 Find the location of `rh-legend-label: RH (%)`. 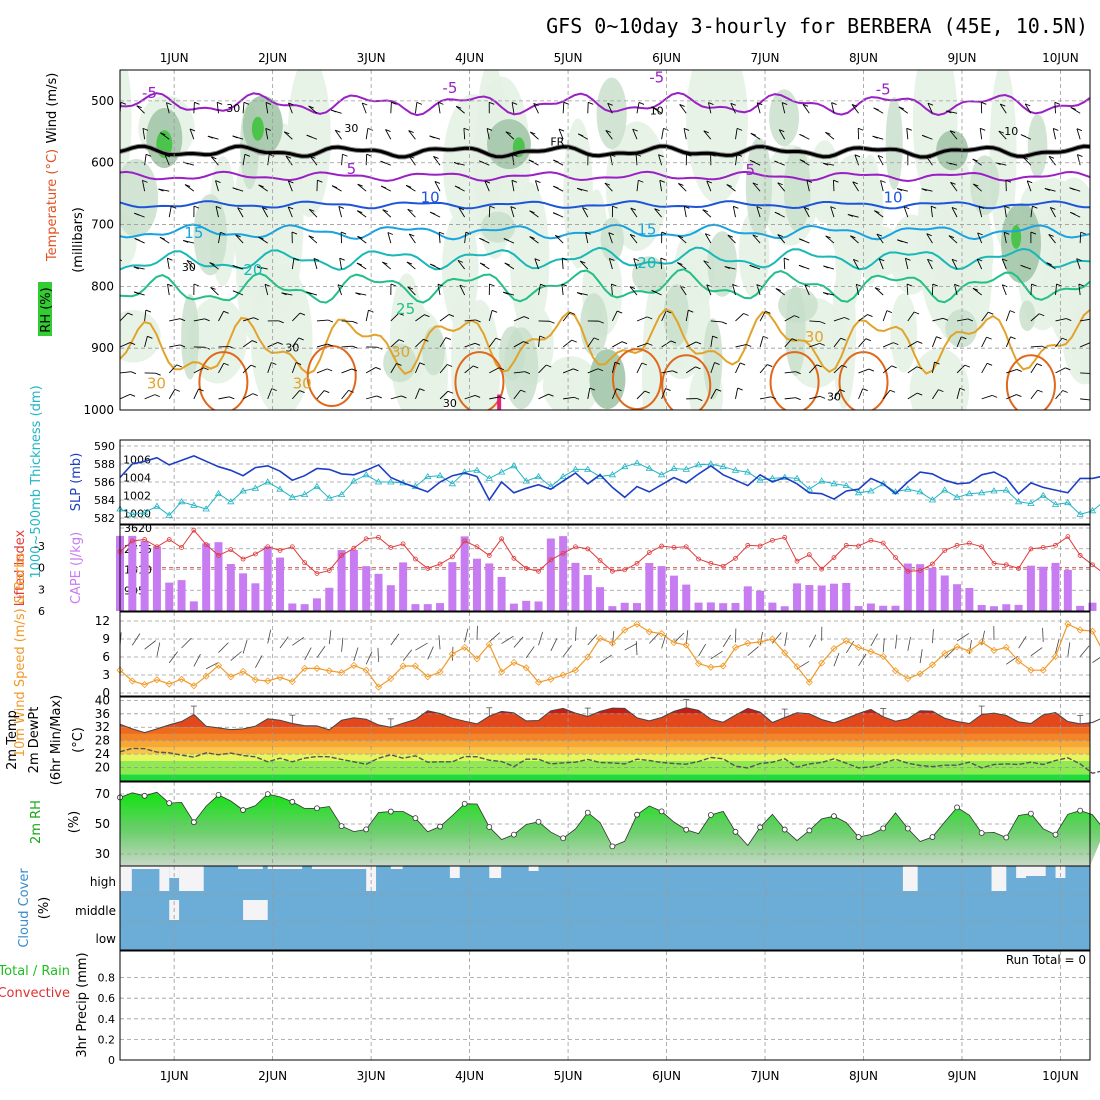

rh-legend-label: RH (%) is located at coordinates (46, 309).